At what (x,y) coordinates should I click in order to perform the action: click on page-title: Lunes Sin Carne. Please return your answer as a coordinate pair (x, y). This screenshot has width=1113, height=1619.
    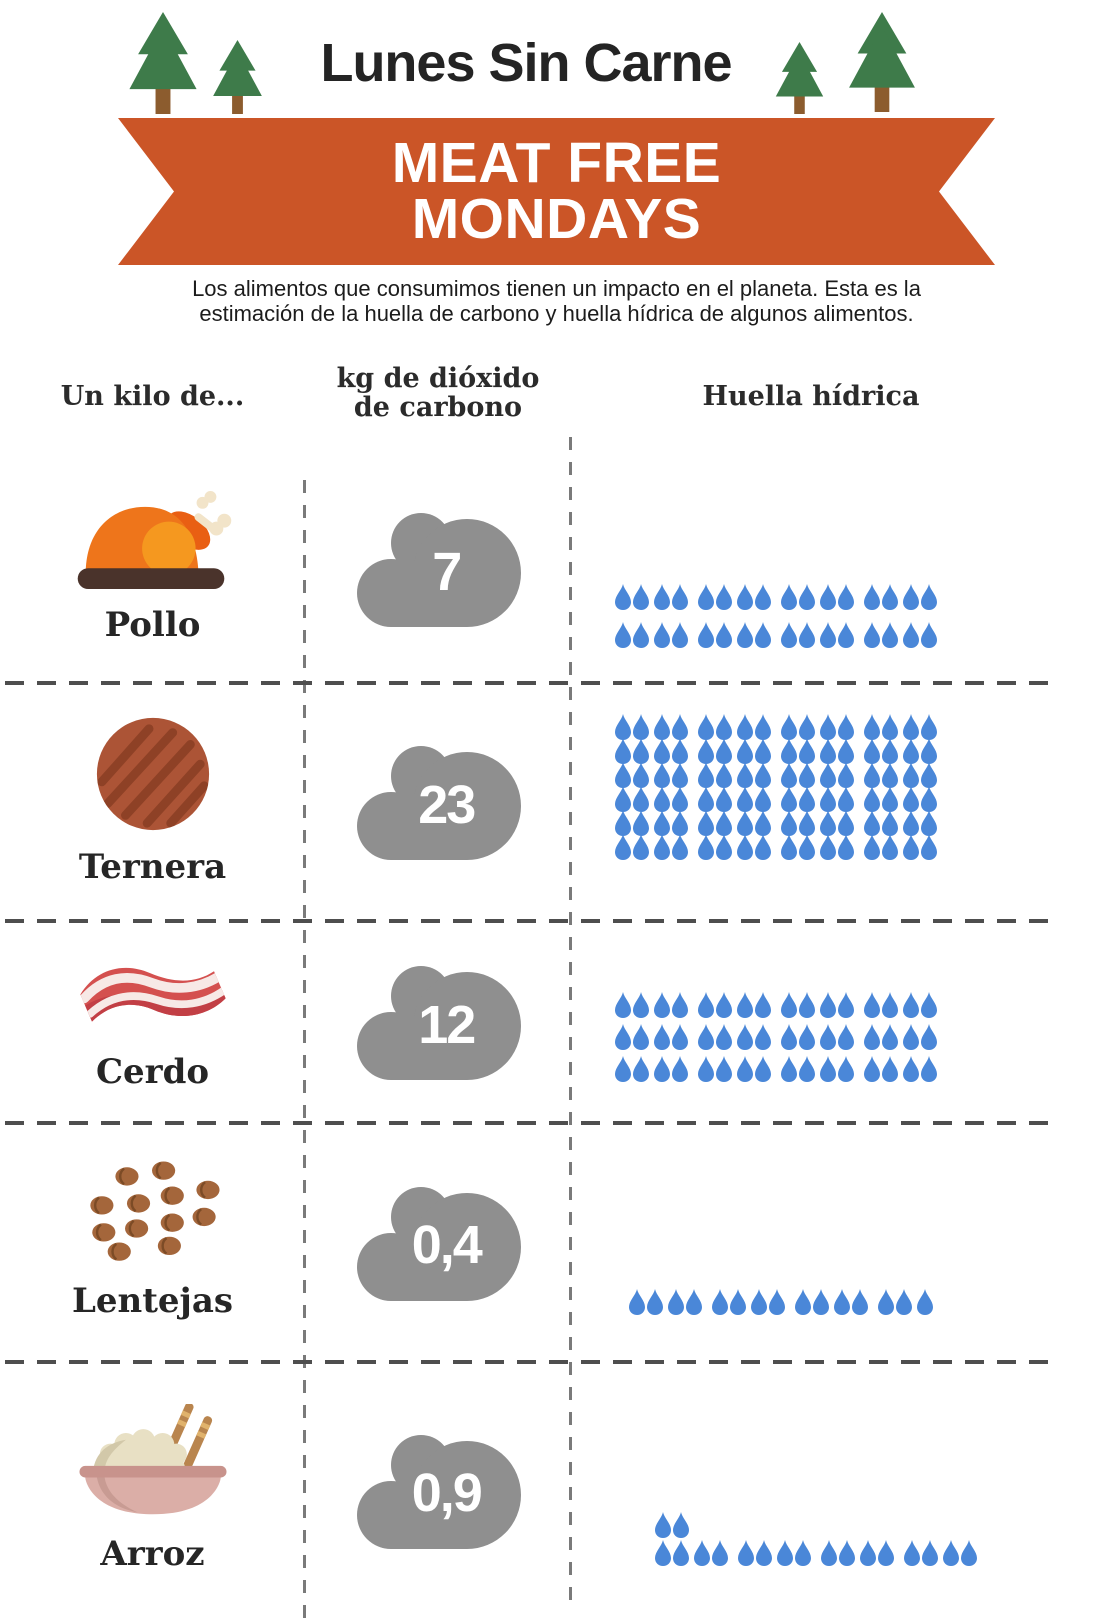
    Looking at the image, I should click on (526, 63).